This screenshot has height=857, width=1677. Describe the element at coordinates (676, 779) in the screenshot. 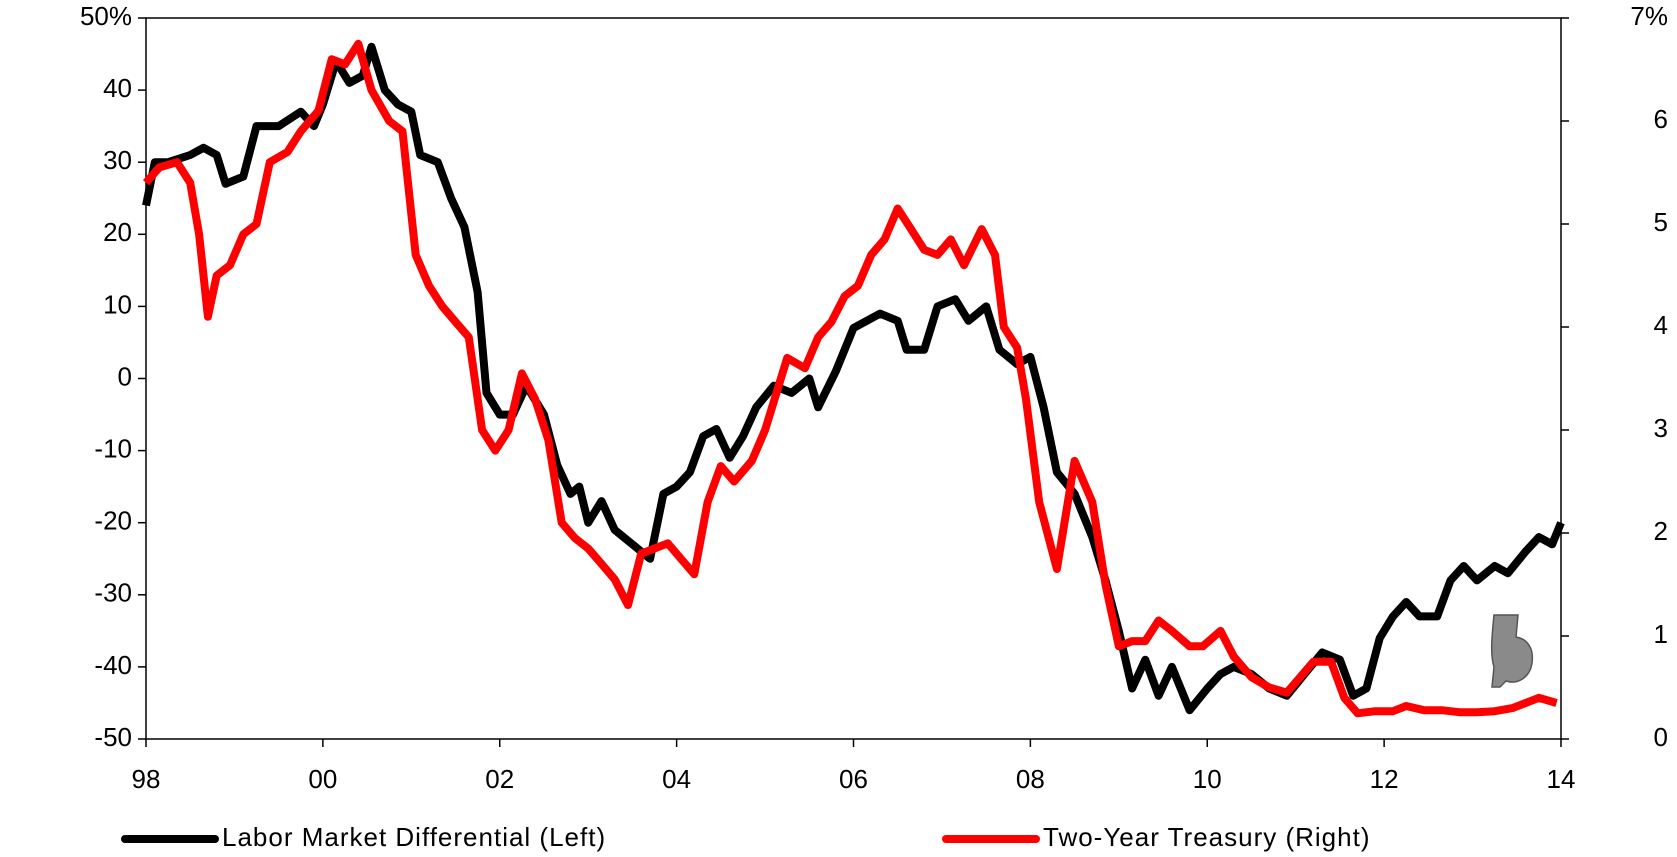

I see `x-tick-label: 04` at that location.